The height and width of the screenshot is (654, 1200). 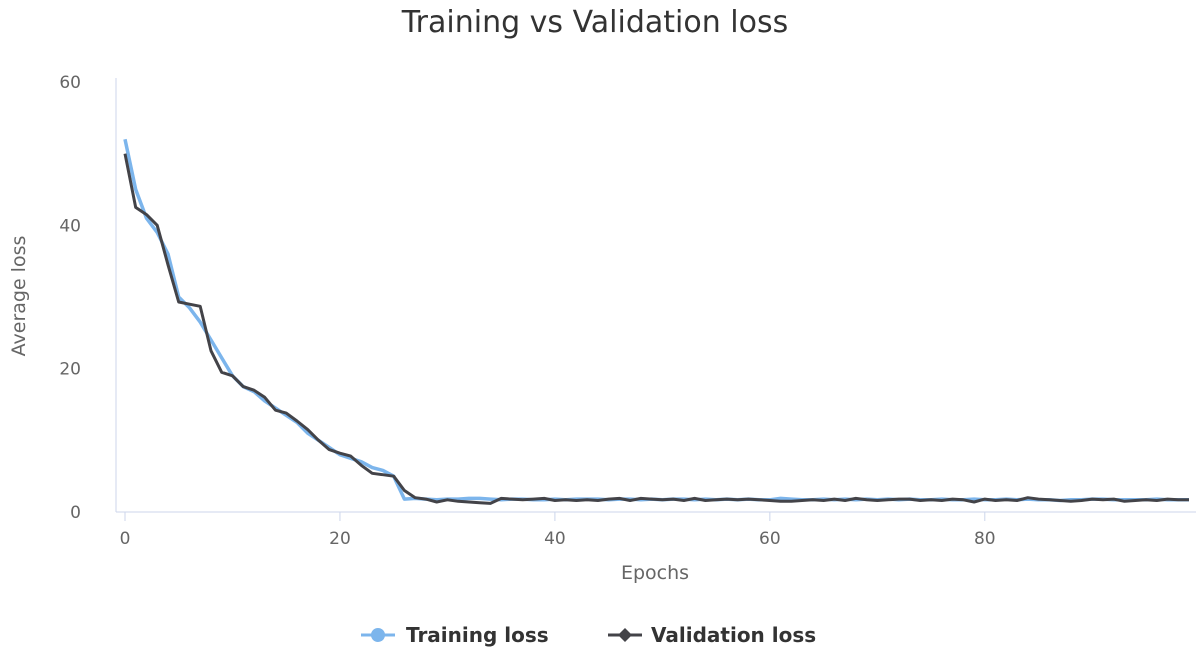 What do you see at coordinates (19, 296) in the screenshot?
I see `y-axis-label: Average loss` at bounding box center [19, 296].